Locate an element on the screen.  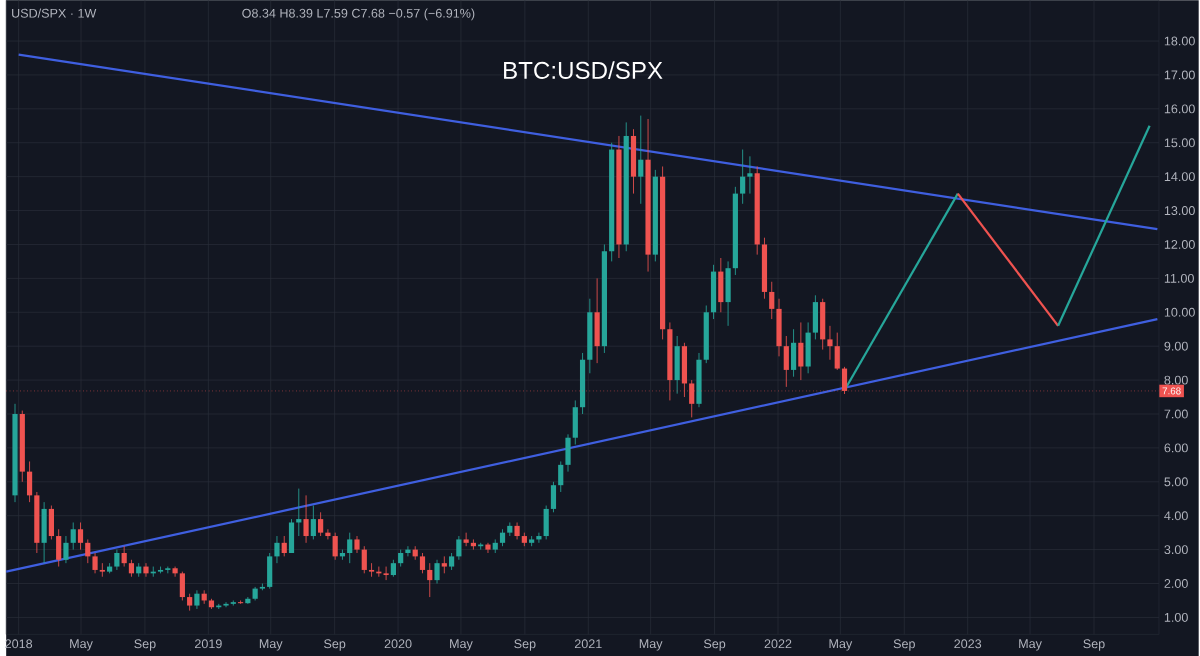
y-tick-label: 17.00 is located at coordinates (1179, 75).